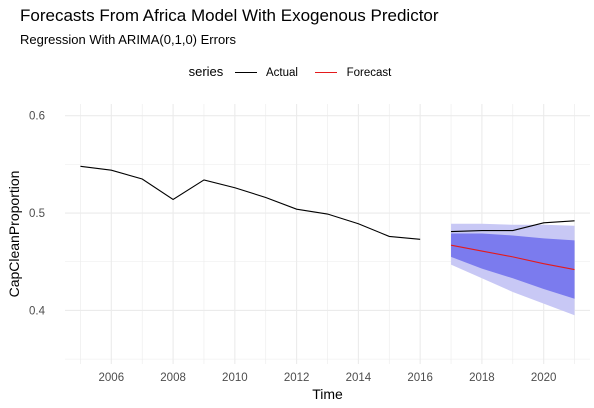 The height and width of the screenshot is (408, 594). I want to click on x-axis-title: Time, so click(327, 394).